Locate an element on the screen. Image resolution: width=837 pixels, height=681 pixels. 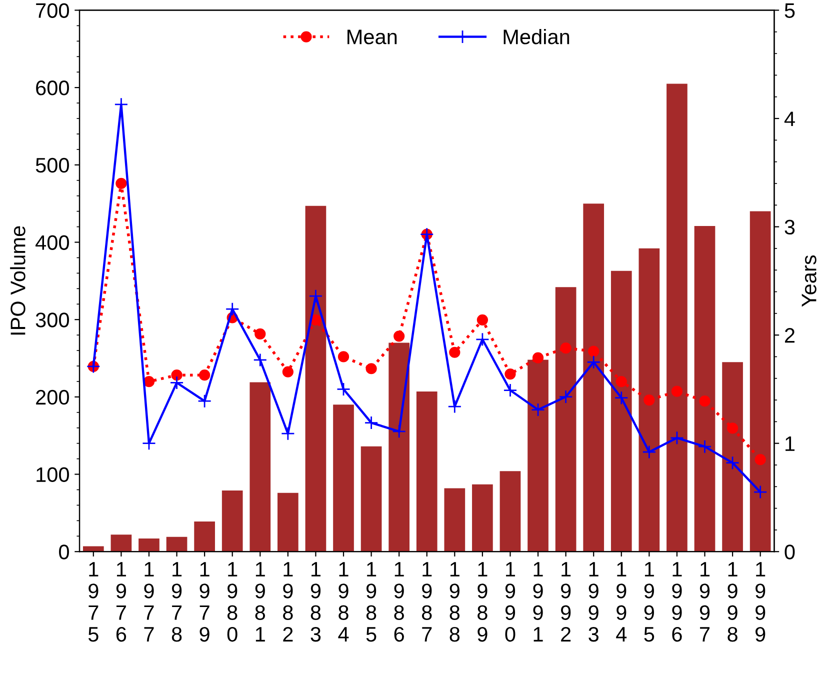
y-tick-label: 700 is located at coordinates (52, 10).